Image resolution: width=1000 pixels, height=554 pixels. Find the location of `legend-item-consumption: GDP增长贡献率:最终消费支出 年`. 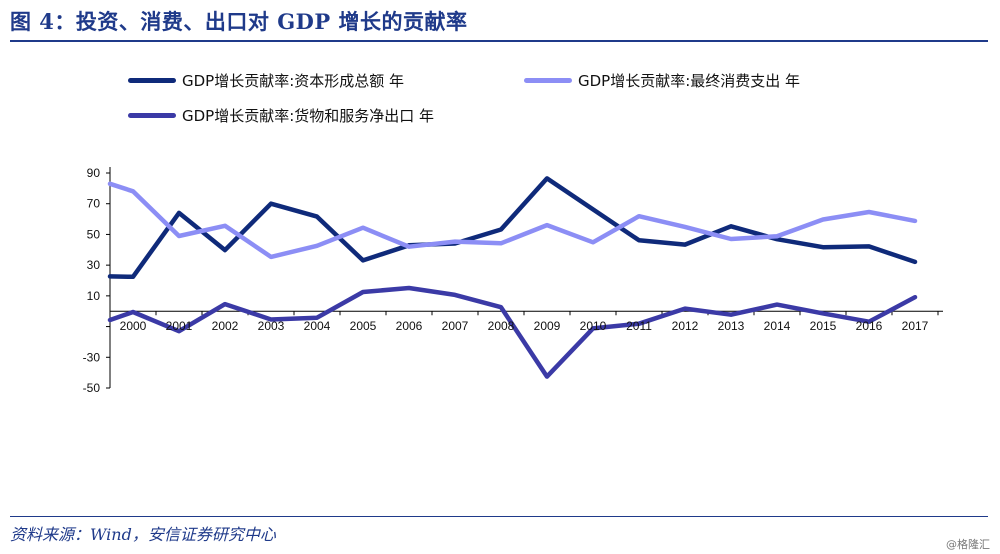

legend-item-consumption: GDP增长贡献率:最终消费支出 年 is located at coordinates (662, 80).